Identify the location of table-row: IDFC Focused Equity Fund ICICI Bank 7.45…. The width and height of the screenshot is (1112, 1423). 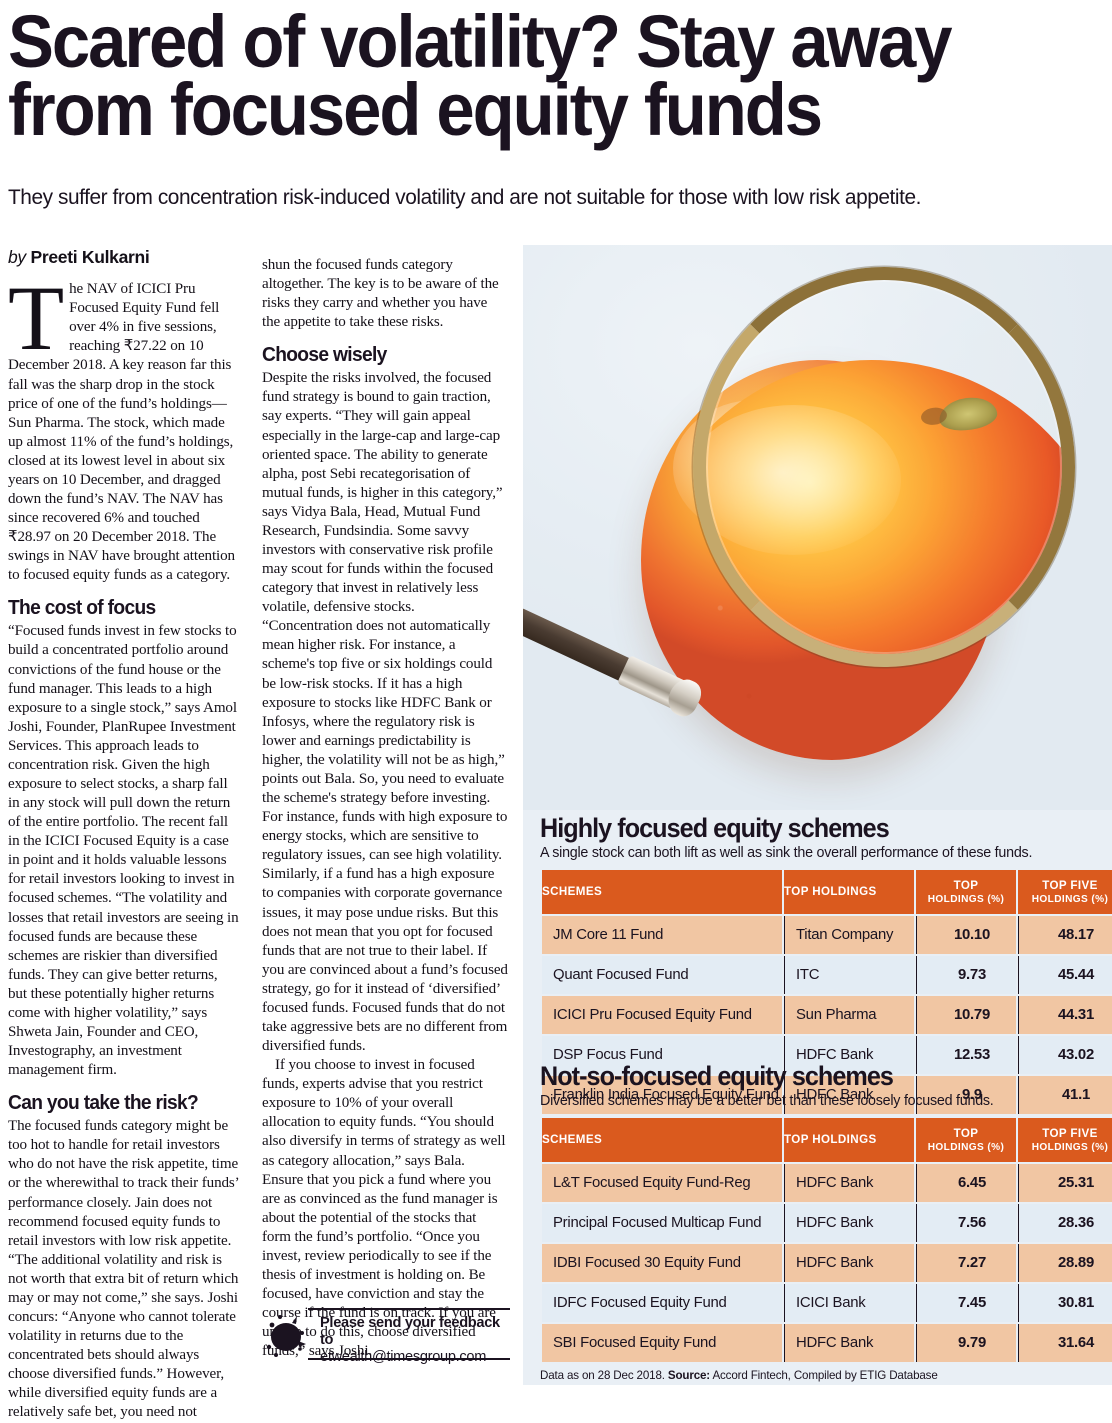
(827, 1302).